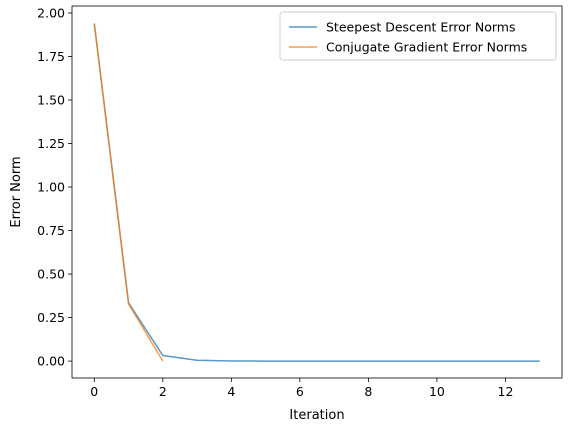 The image size is (576, 432). Describe the element at coordinates (506, 391) in the screenshot. I see `x-tick-label: 12` at that location.